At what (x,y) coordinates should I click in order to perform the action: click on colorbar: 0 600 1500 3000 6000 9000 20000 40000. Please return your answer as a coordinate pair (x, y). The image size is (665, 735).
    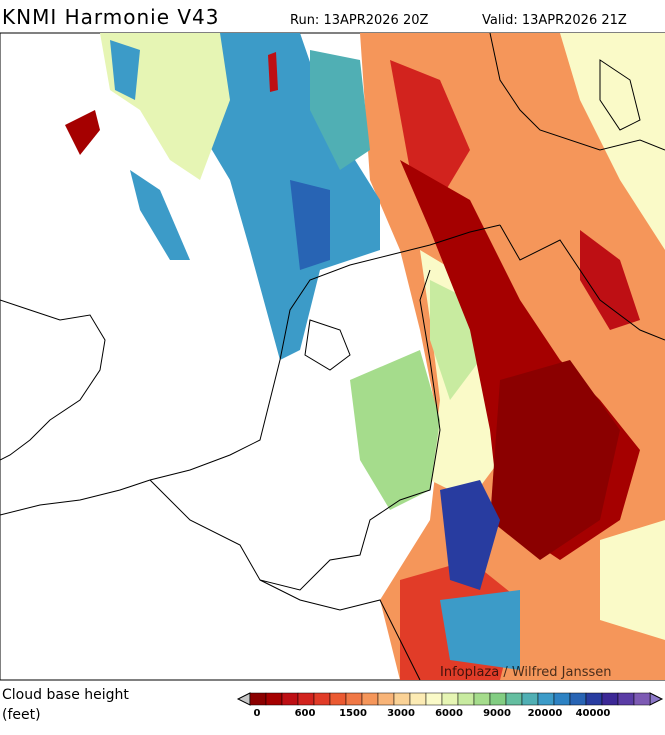
    Looking at the image, I should click on (450, 705).